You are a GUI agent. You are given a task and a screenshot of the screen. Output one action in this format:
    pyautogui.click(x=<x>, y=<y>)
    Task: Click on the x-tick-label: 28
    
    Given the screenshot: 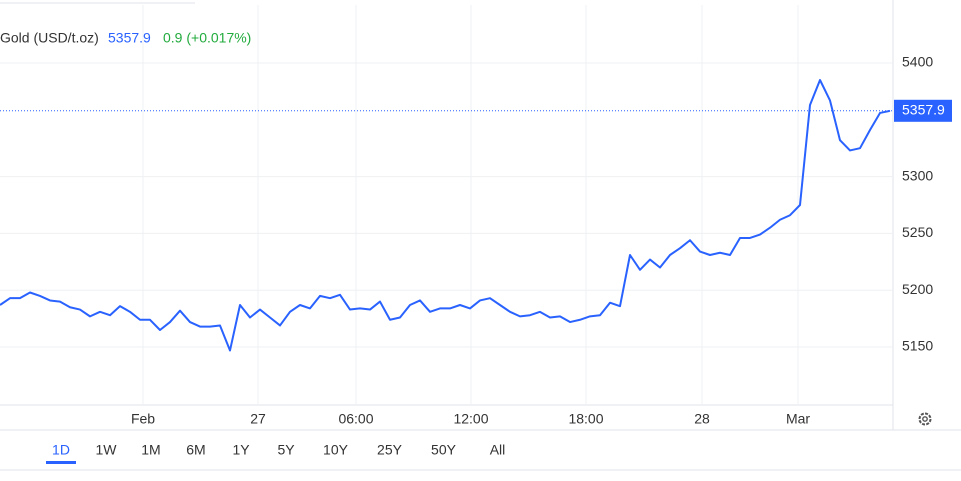 What is the action you would take?
    pyautogui.click(x=702, y=419)
    